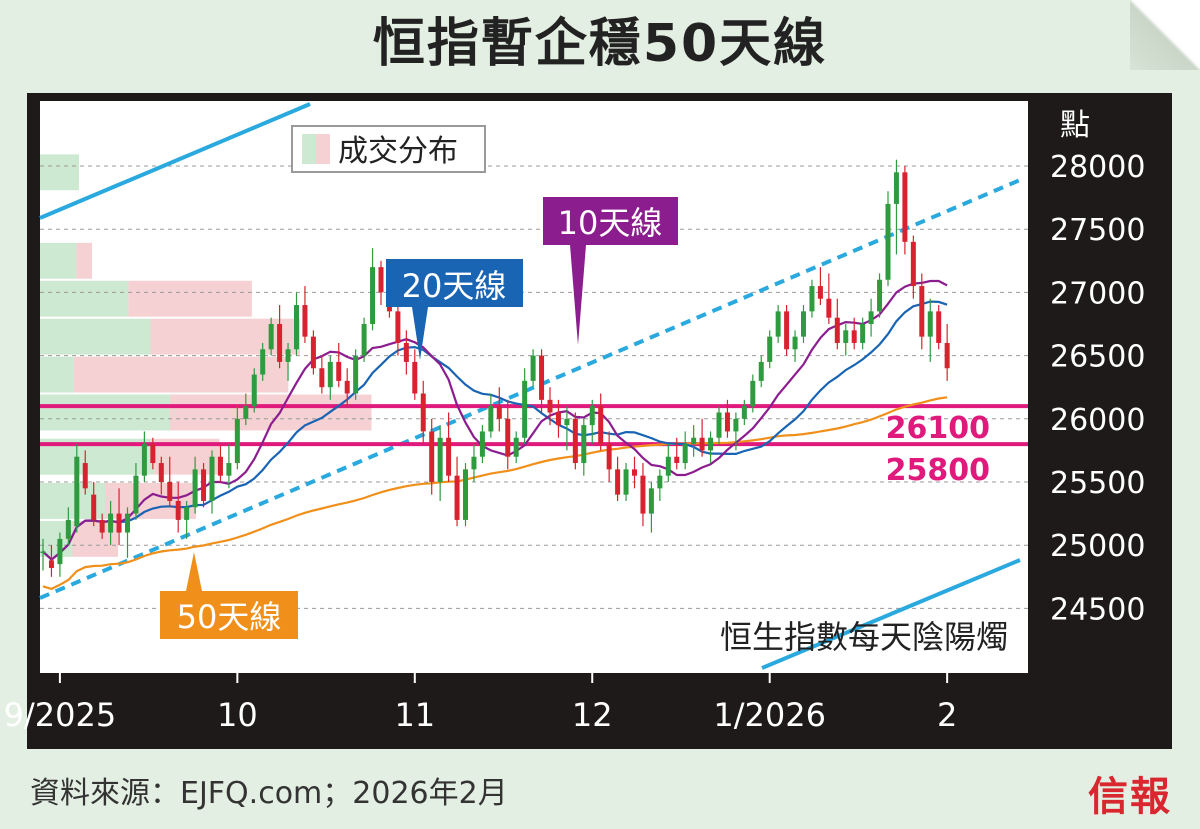  What do you see at coordinates (947, 715) in the screenshot?
I see `x-tick-label: 2` at bounding box center [947, 715].